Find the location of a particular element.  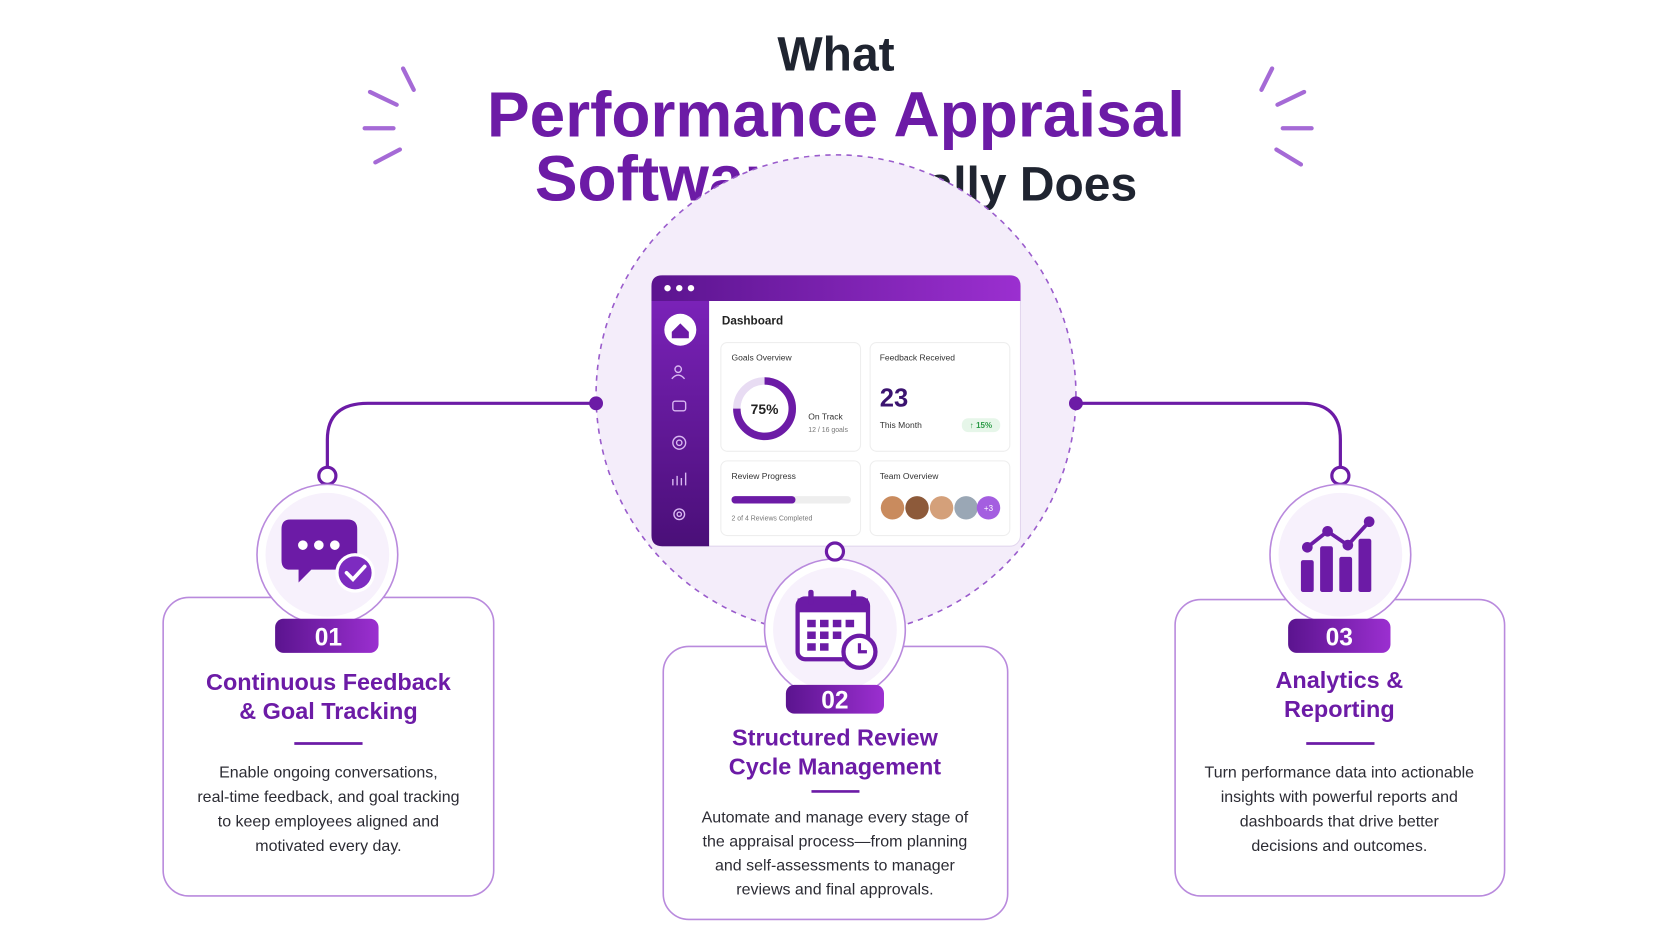

feature-number: 02 is located at coordinates (834, 700).